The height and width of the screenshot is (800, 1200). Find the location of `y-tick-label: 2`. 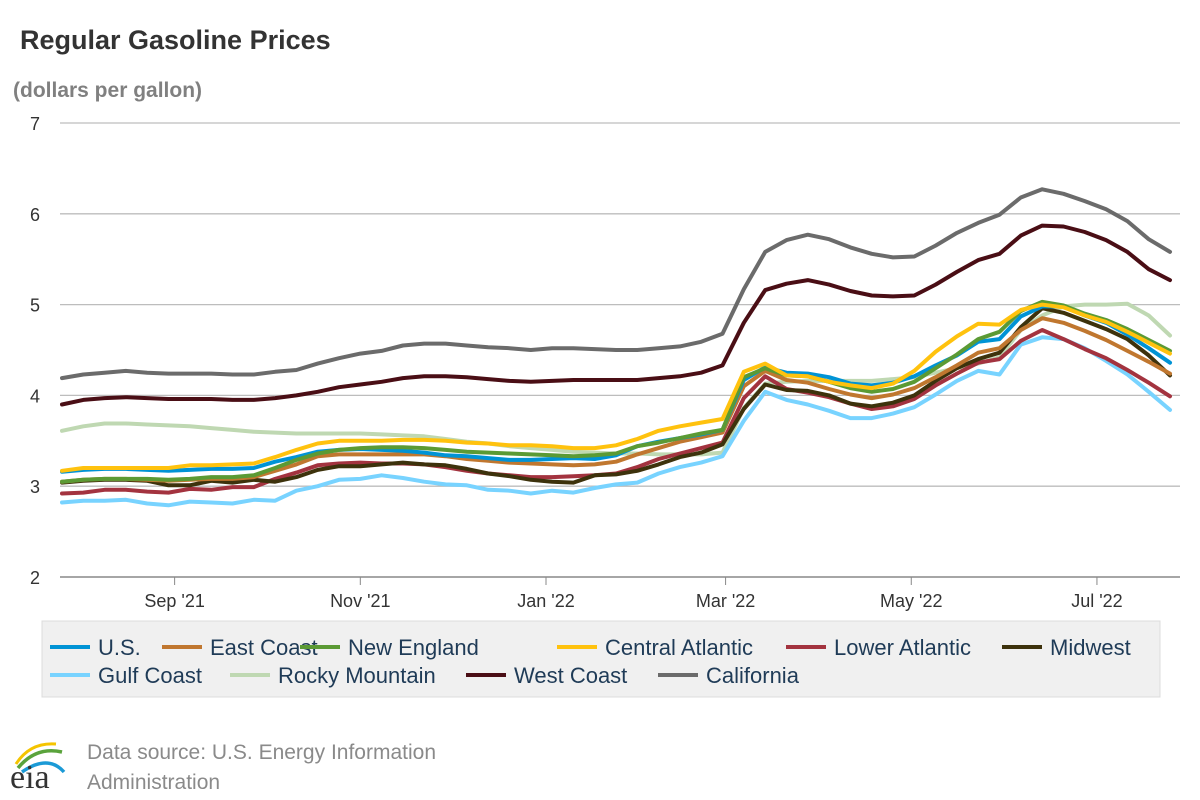

y-tick-label: 2 is located at coordinates (35, 578).